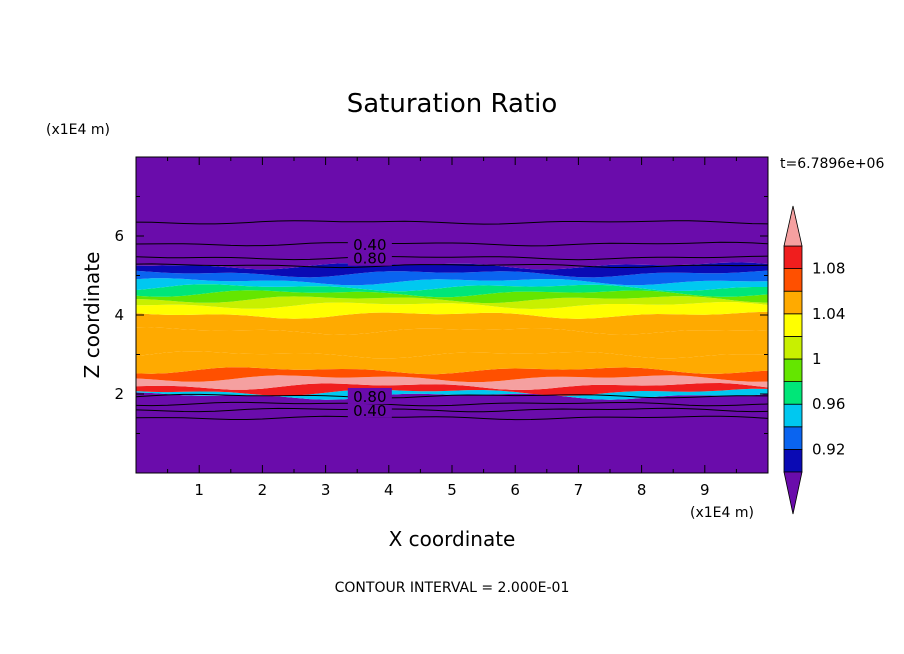 This screenshot has height=654, width=904. What do you see at coordinates (832, 164) in the screenshot?
I see `time-label: t=6.7896e+06` at bounding box center [832, 164].